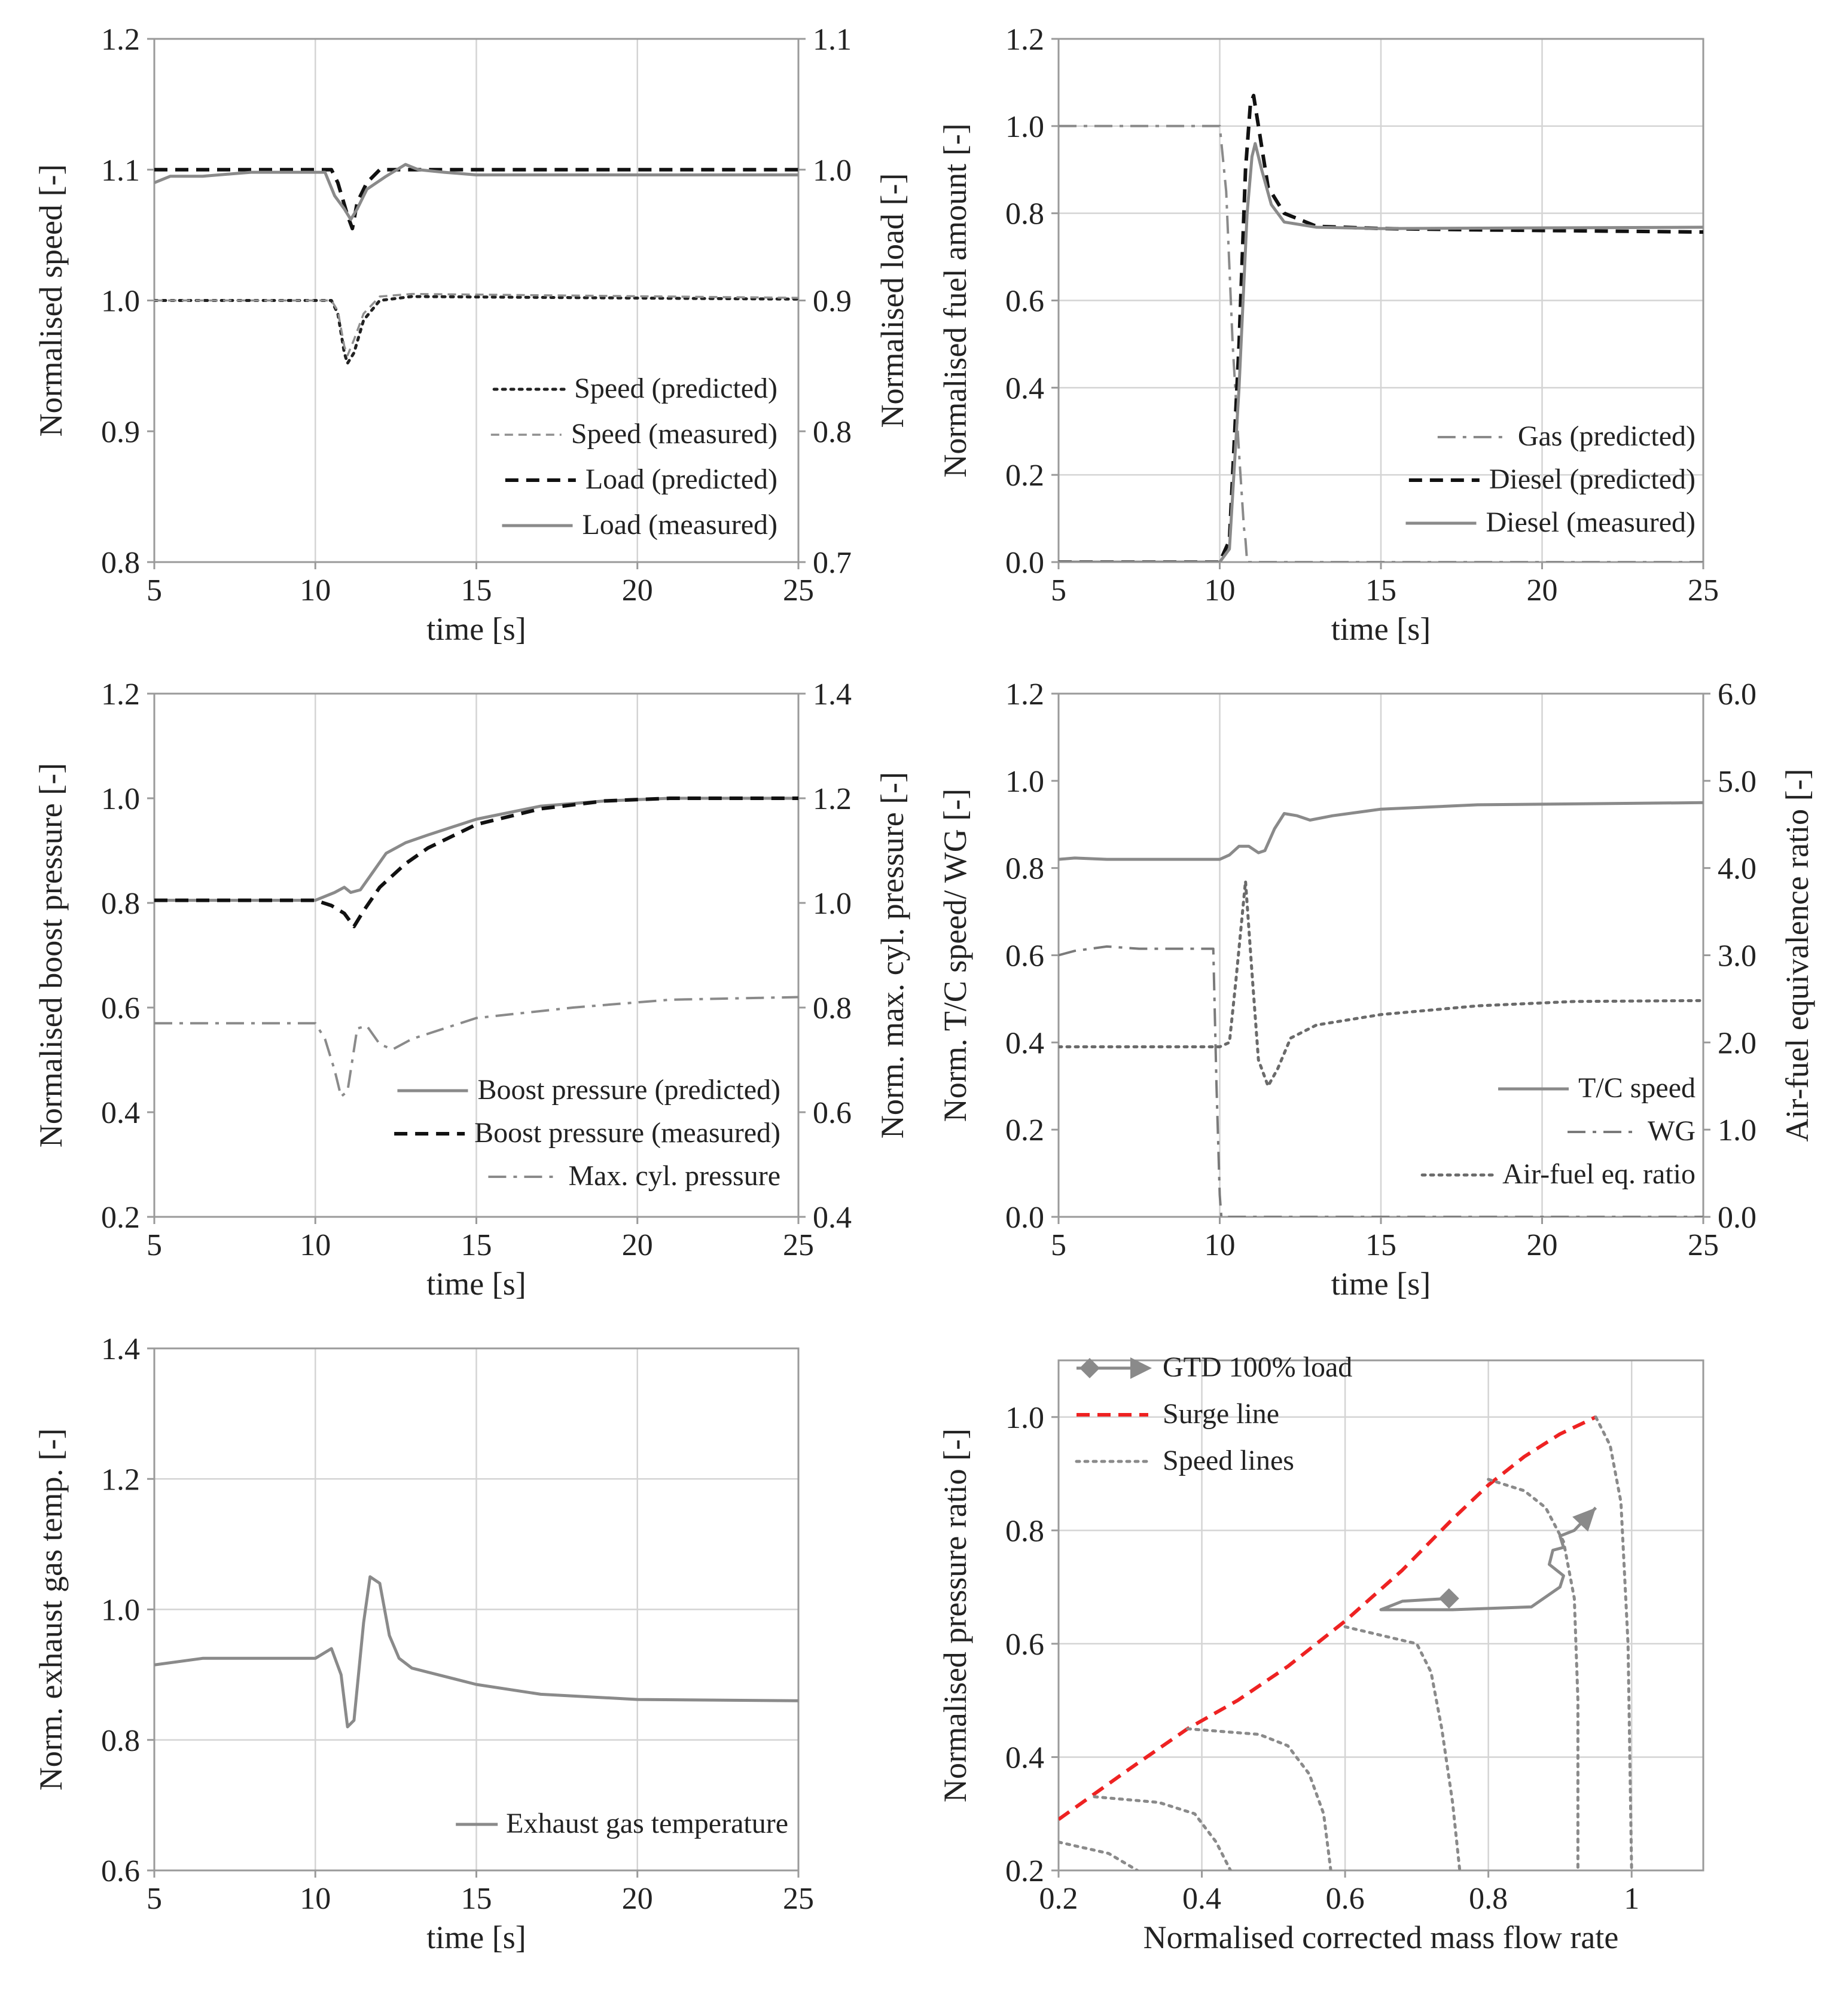 Image resolution: width=1848 pixels, height=1996 pixels. I want to click on legend-label: Max. cyl. pressure, so click(674, 1176).